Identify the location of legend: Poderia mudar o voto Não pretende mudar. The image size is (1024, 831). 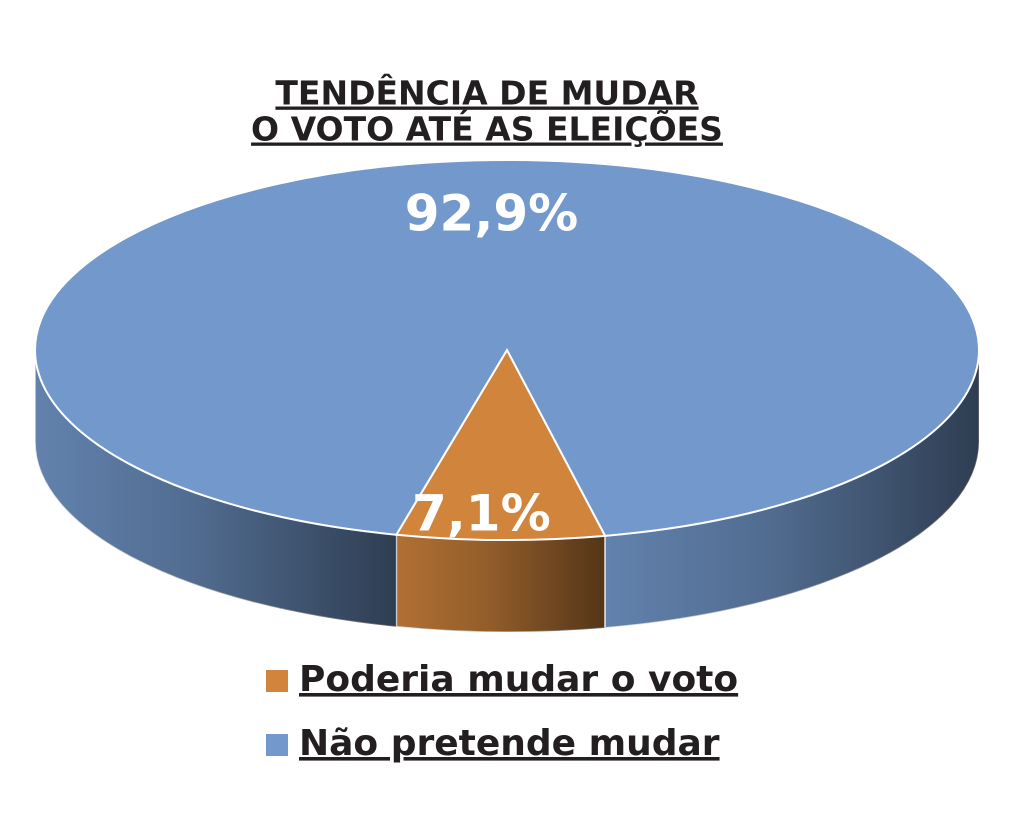
(502, 711).